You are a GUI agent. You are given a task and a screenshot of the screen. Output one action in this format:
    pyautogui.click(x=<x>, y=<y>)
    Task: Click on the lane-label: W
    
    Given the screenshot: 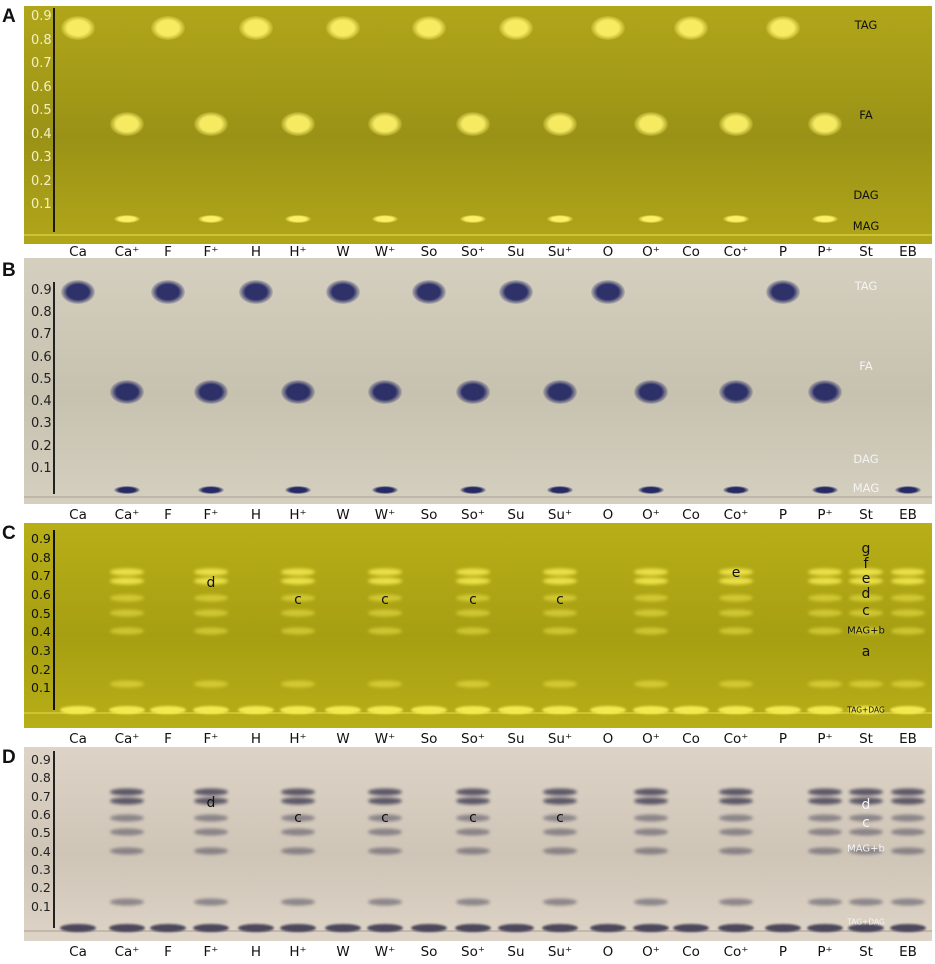 What is the action you would take?
    pyautogui.click(x=343, y=252)
    